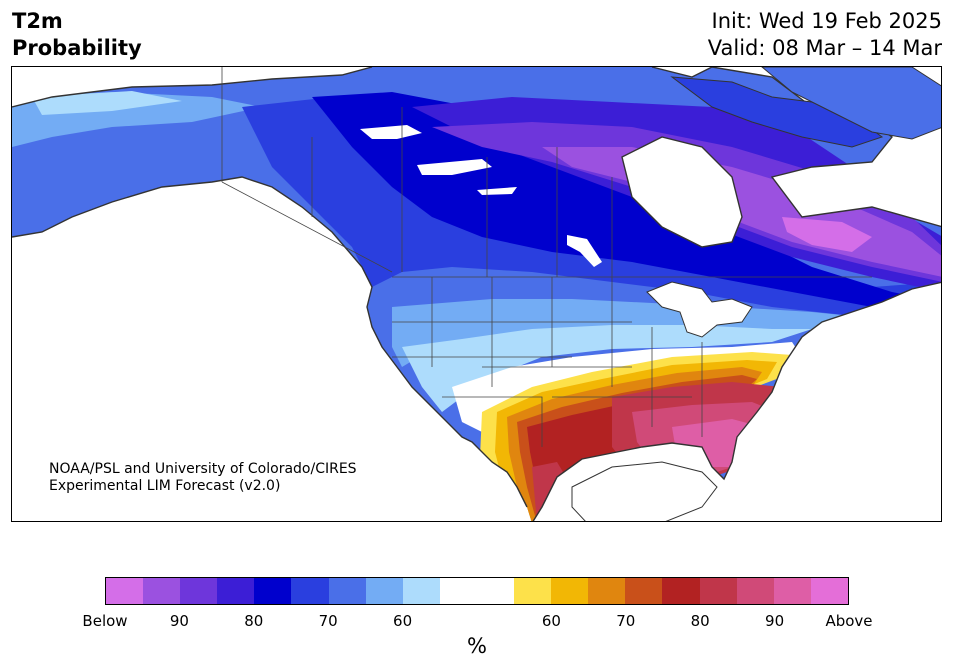 This screenshot has height=671, width=954. What do you see at coordinates (107, 103) in the screenshot?
I see `zone-alaska-white` at bounding box center [107, 103].